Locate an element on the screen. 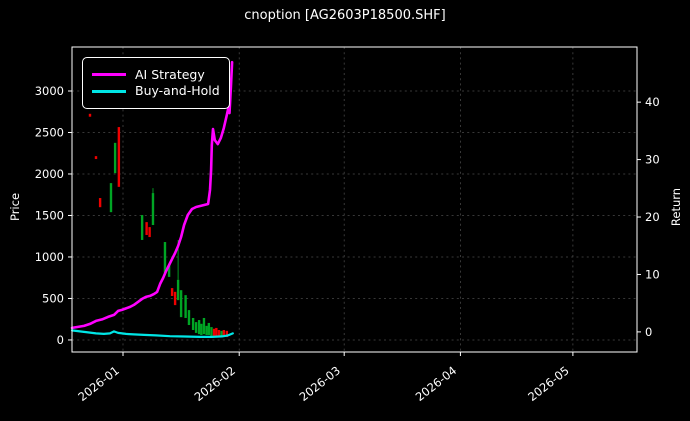 This screenshot has height=421, width=690. ai-strategy-label: AI Strategy is located at coordinates (170, 74).